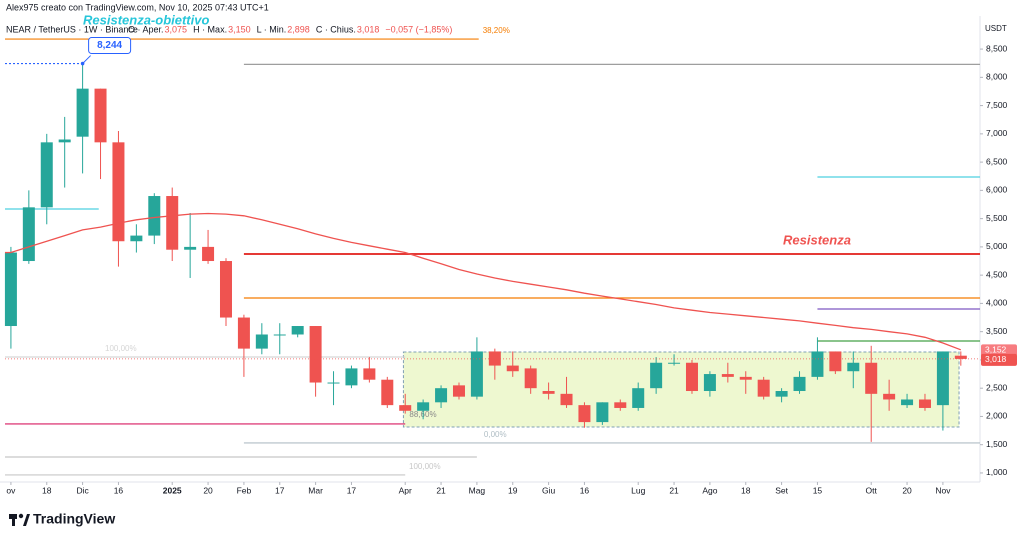 This screenshot has height=539, width=1024. Describe the element at coordinates (996, 359) in the screenshot. I see `price-label: 3,018` at that location.